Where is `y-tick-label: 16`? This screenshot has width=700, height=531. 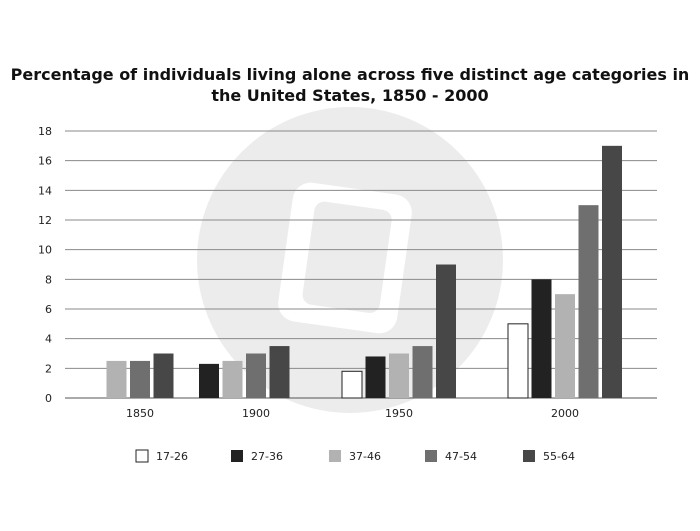 y-tick-label: 16 is located at coordinates (45, 161).